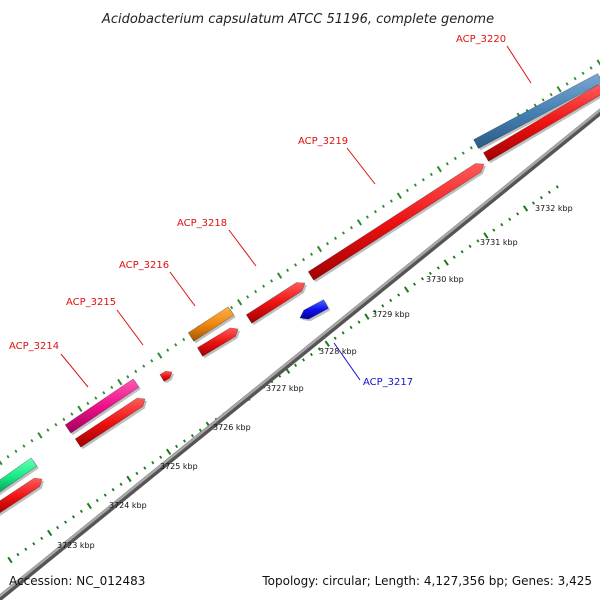 This screenshot has width=600, height=600. What do you see at coordinates (285, 388) in the screenshot?
I see `scale-label: 3727 kbp` at bounding box center [285, 388].